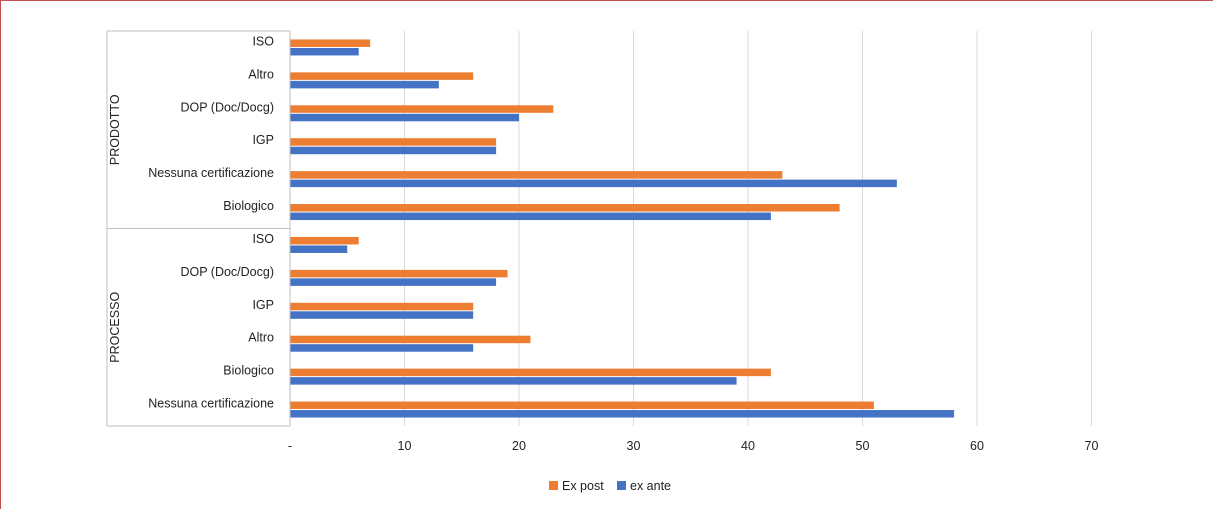 This screenshot has height=510, width=1213. Describe the element at coordinates (650, 486) in the screenshot. I see `legend-label-1: ex ante` at that location.